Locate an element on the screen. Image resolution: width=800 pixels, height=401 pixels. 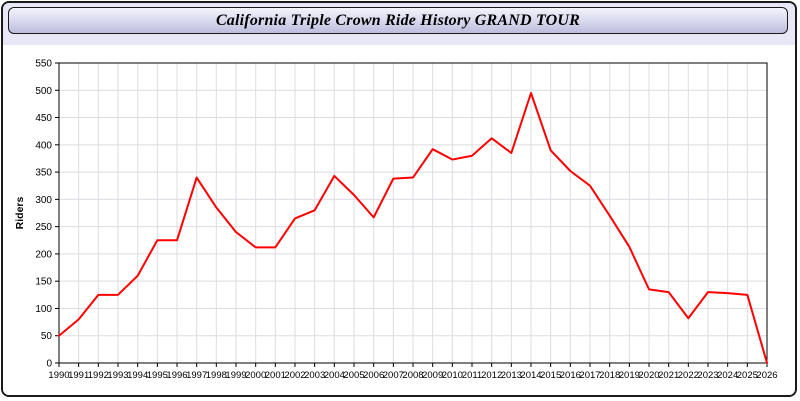
x-tick-label: 2004 is located at coordinates (334, 375).